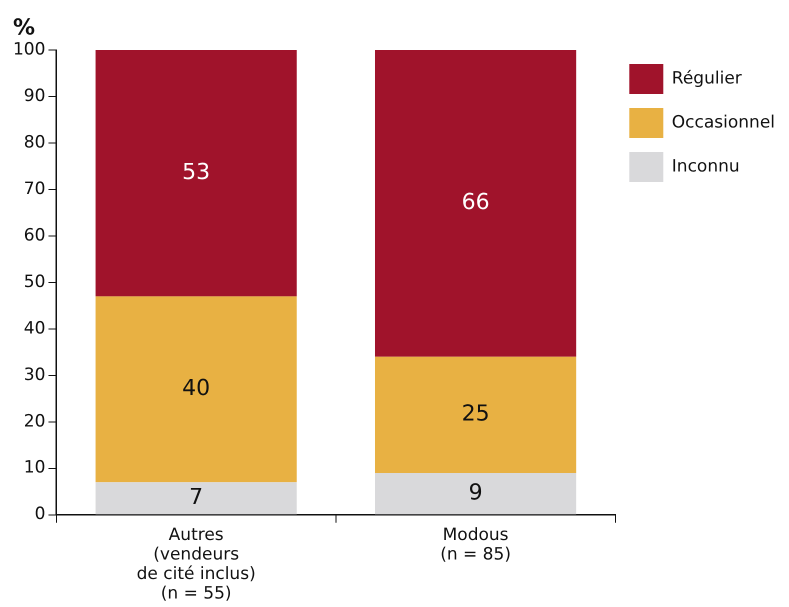  Describe the element at coordinates (35, 188) in the screenshot. I see `y-tick-label: 70` at that location.